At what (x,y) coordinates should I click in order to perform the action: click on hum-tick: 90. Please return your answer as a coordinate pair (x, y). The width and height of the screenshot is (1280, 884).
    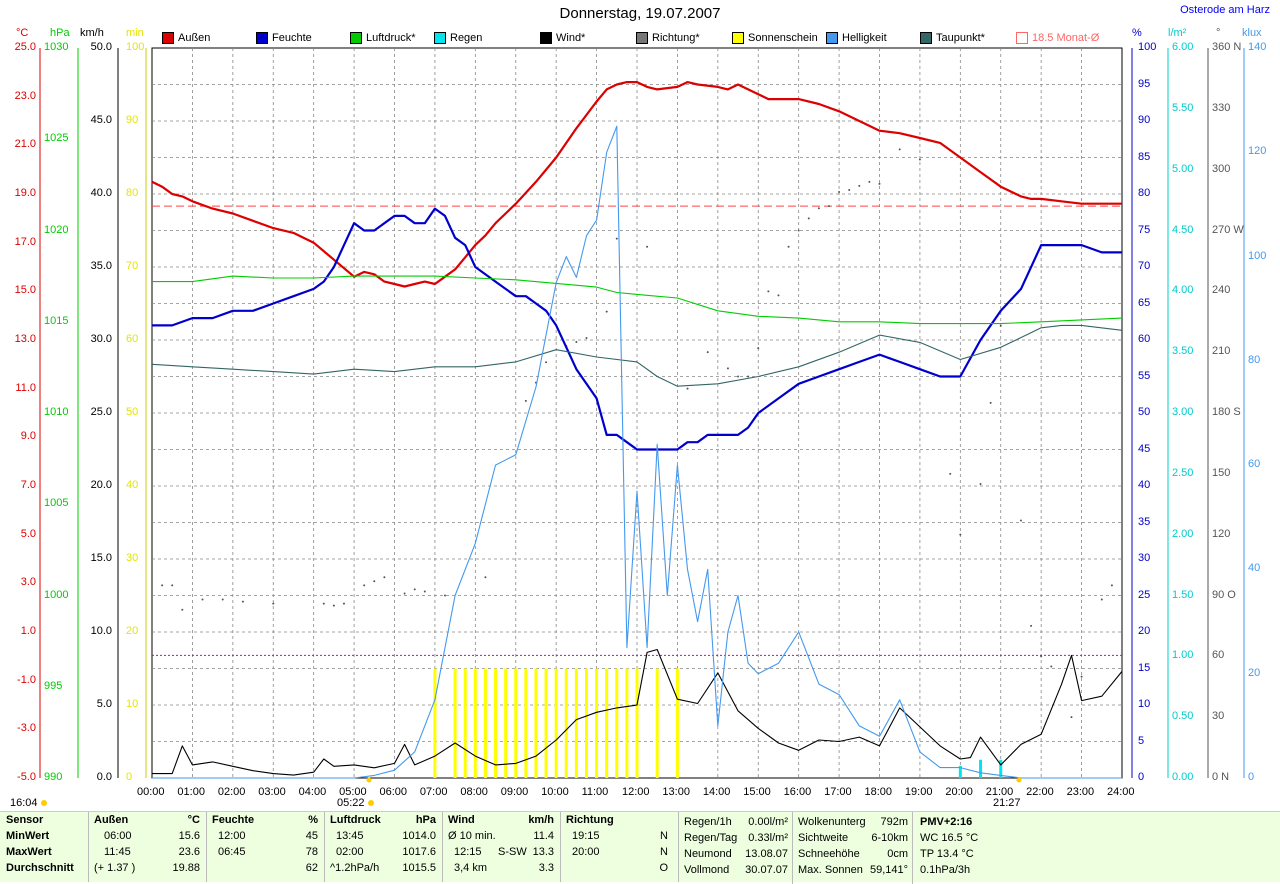
    Looking at the image, I should click on (1144, 120).